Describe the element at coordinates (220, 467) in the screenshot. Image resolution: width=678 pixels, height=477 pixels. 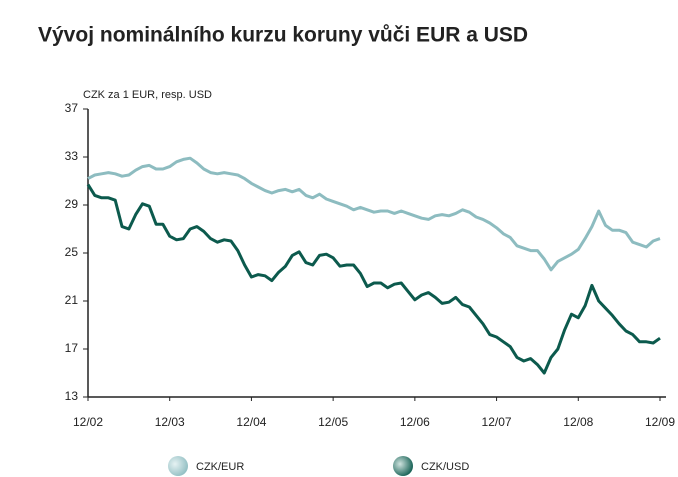
I see `legend-label: CZK/EUR` at that location.